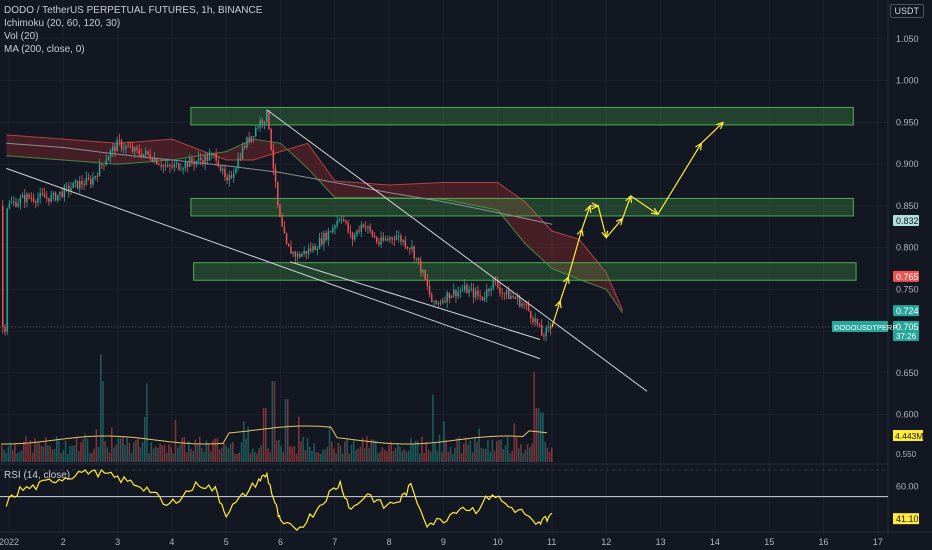 This screenshot has height=550, width=932. What do you see at coordinates (62, 23) in the screenshot?
I see `ichimoku-legend: Ichimoku (20, 60, 120, 30)` at bounding box center [62, 23].